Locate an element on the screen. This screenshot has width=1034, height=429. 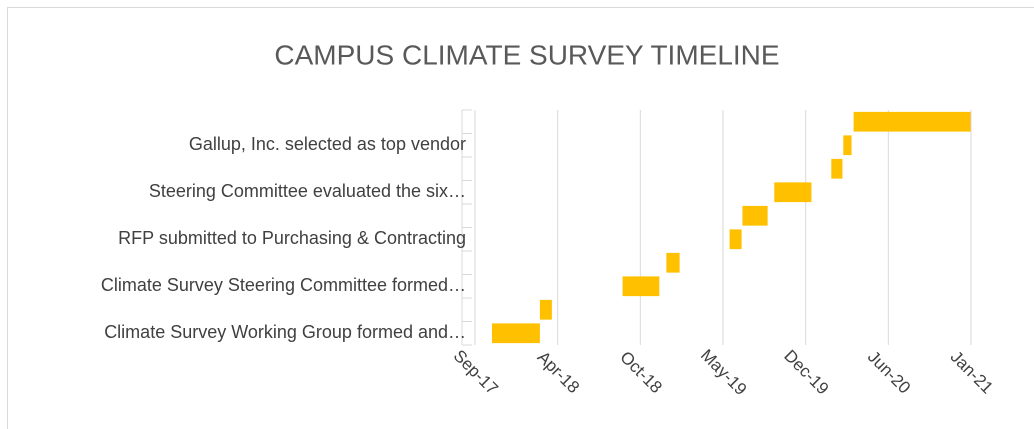
x-tick-label: Jun-20 is located at coordinates (889, 372).